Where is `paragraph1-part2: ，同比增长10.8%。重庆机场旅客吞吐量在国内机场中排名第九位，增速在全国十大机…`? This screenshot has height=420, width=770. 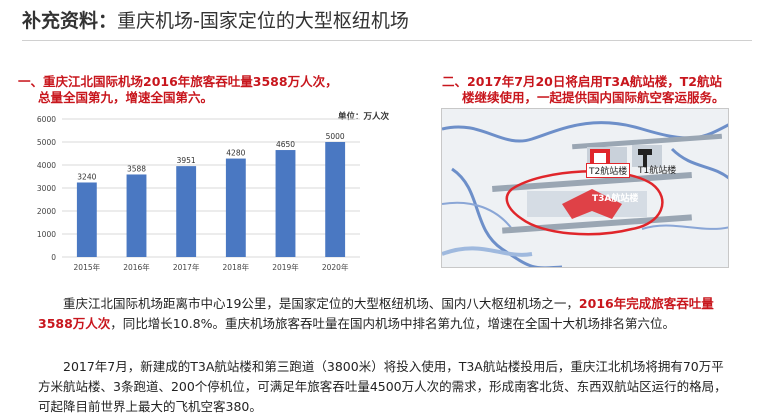
paragraph1-part2: ，同比增长10.8%。重庆机场旅客吞吐量在国内机场中排名第九位，增速在全国十大机… is located at coordinates (393, 323).